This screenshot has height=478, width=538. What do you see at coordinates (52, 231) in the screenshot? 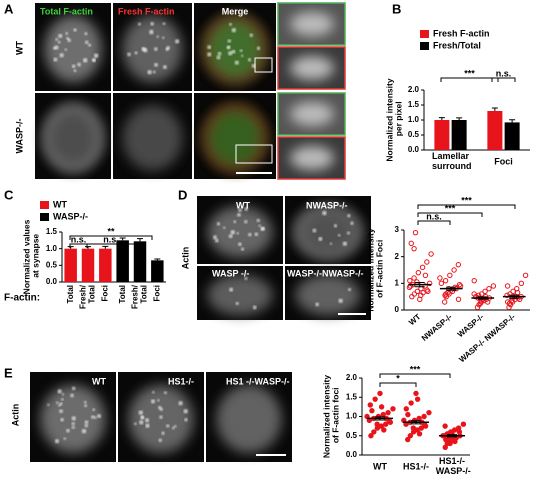
I see `y-tick-label: 1.5` at bounding box center [52, 231].